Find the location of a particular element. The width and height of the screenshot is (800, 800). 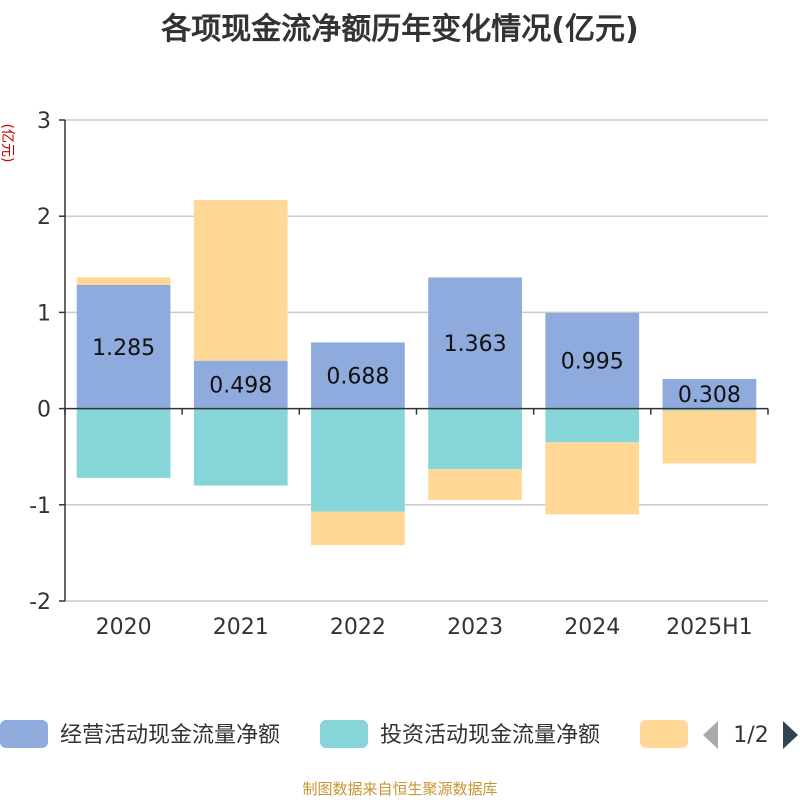

bar-value-label: 0.308 is located at coordinates (709, 395).